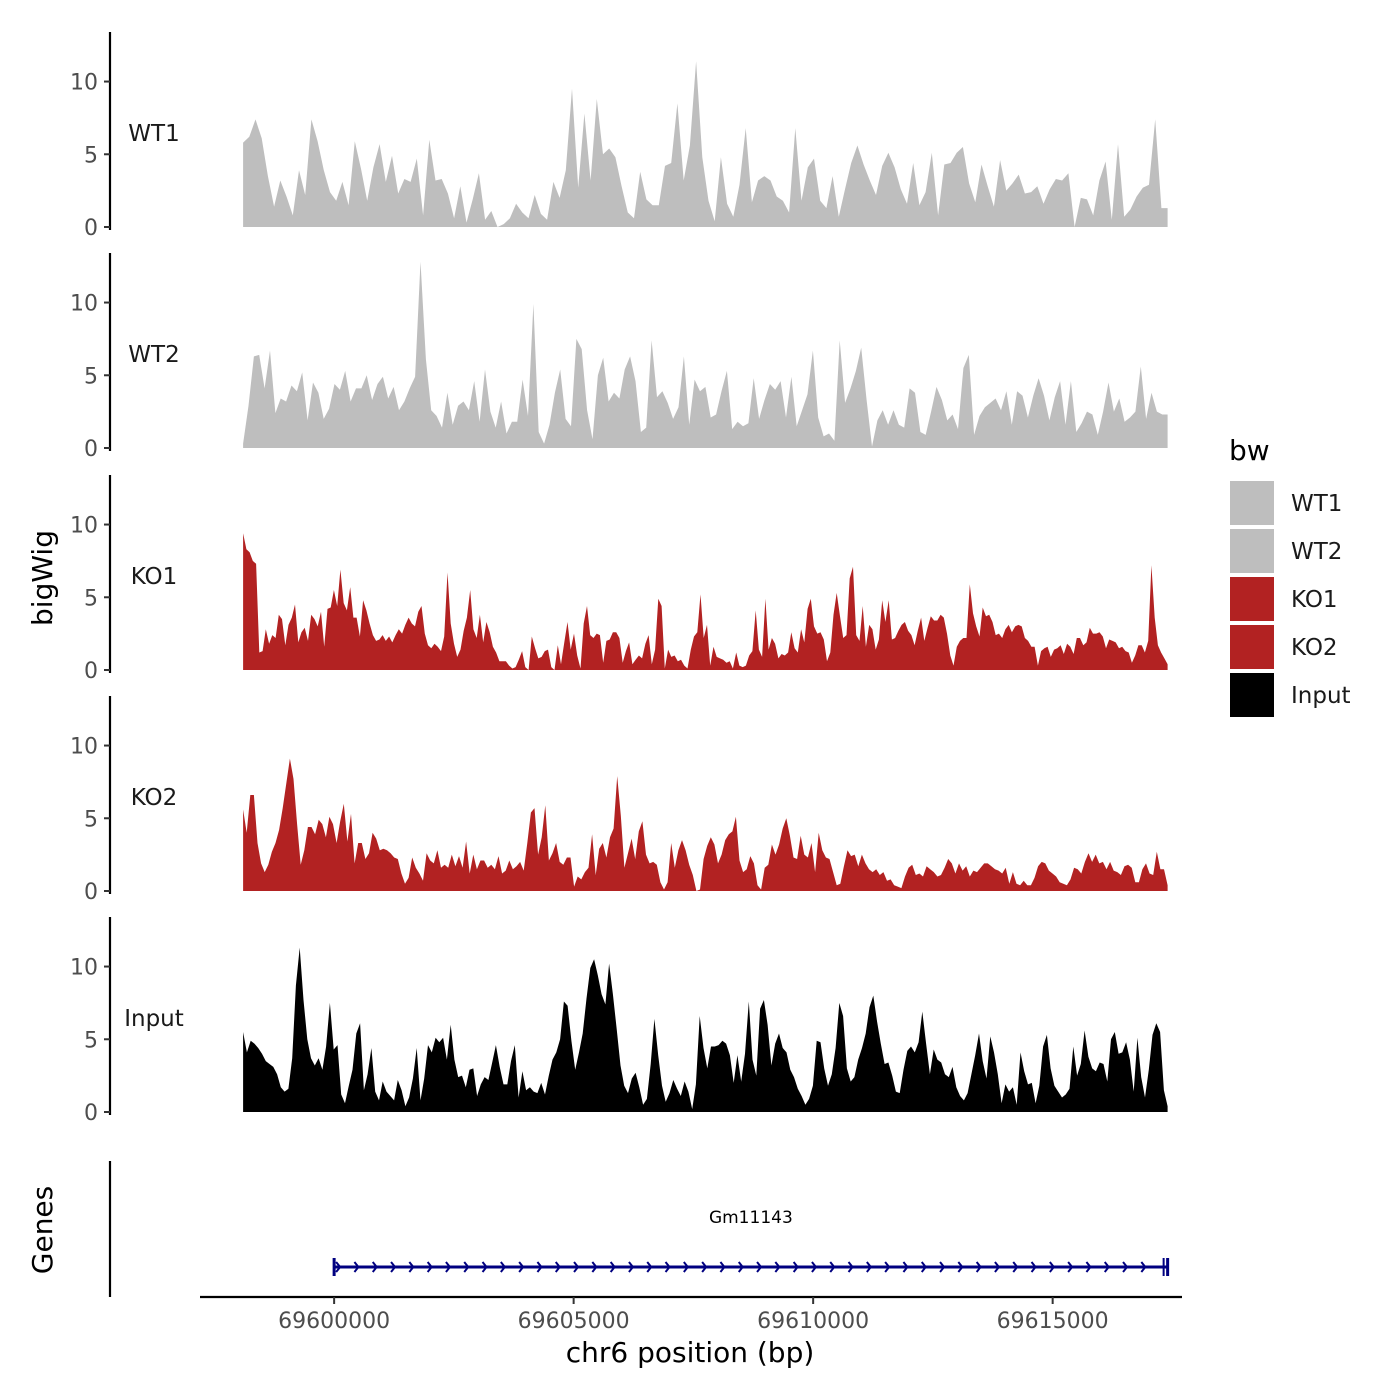 The height and width of the screenshot is (1400, 1400). I want to click on x-tick-label: 69610000, so click(813, 1321).